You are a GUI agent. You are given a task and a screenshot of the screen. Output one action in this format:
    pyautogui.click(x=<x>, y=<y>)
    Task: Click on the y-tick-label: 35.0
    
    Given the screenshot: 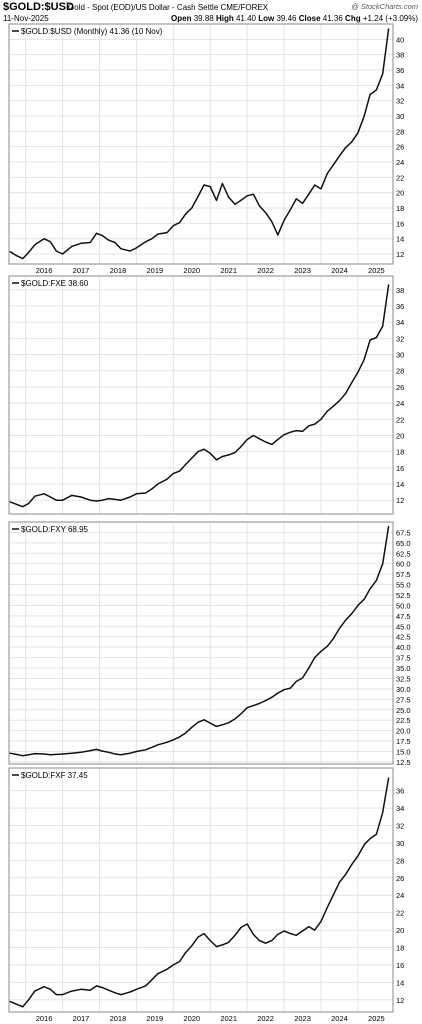 What is the action you would take?
    pyautogui.click(x=403, y=668)
    